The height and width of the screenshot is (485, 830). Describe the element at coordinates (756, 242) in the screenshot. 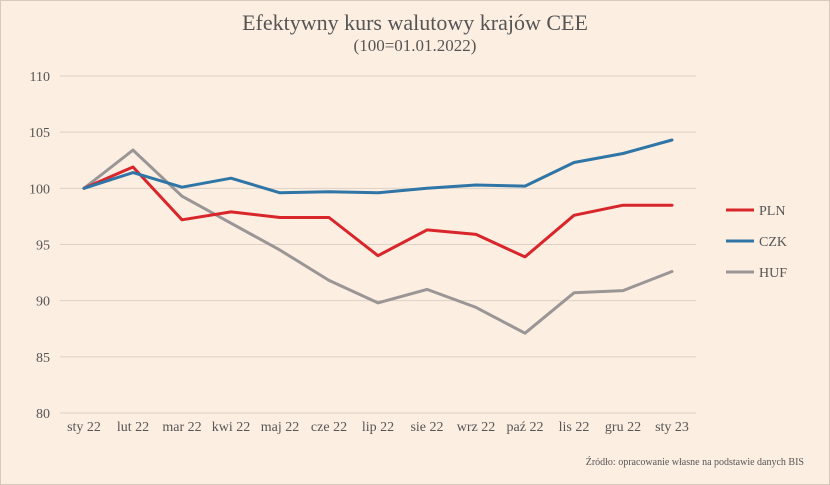

I see `legend: PLN CZK HUF` at that location.